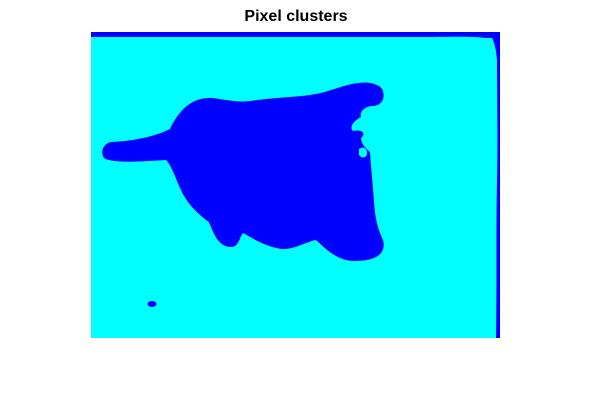 The image size is (592, 419). What do you see at coordinates (363, 153) in the screenshot?
I see `cluster-2-hole` at bounding box center [363, 153].